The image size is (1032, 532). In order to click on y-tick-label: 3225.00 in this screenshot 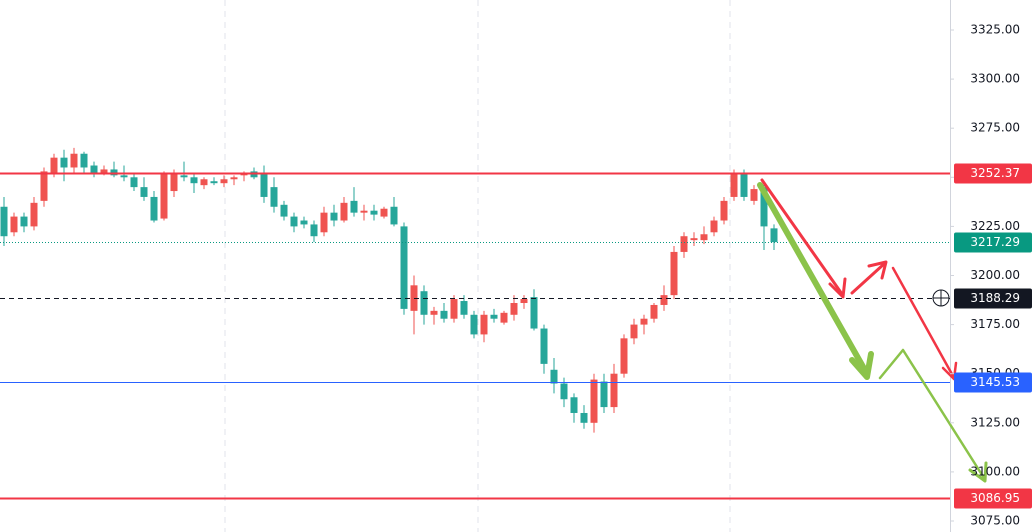, I will do `click(995, 226)`.